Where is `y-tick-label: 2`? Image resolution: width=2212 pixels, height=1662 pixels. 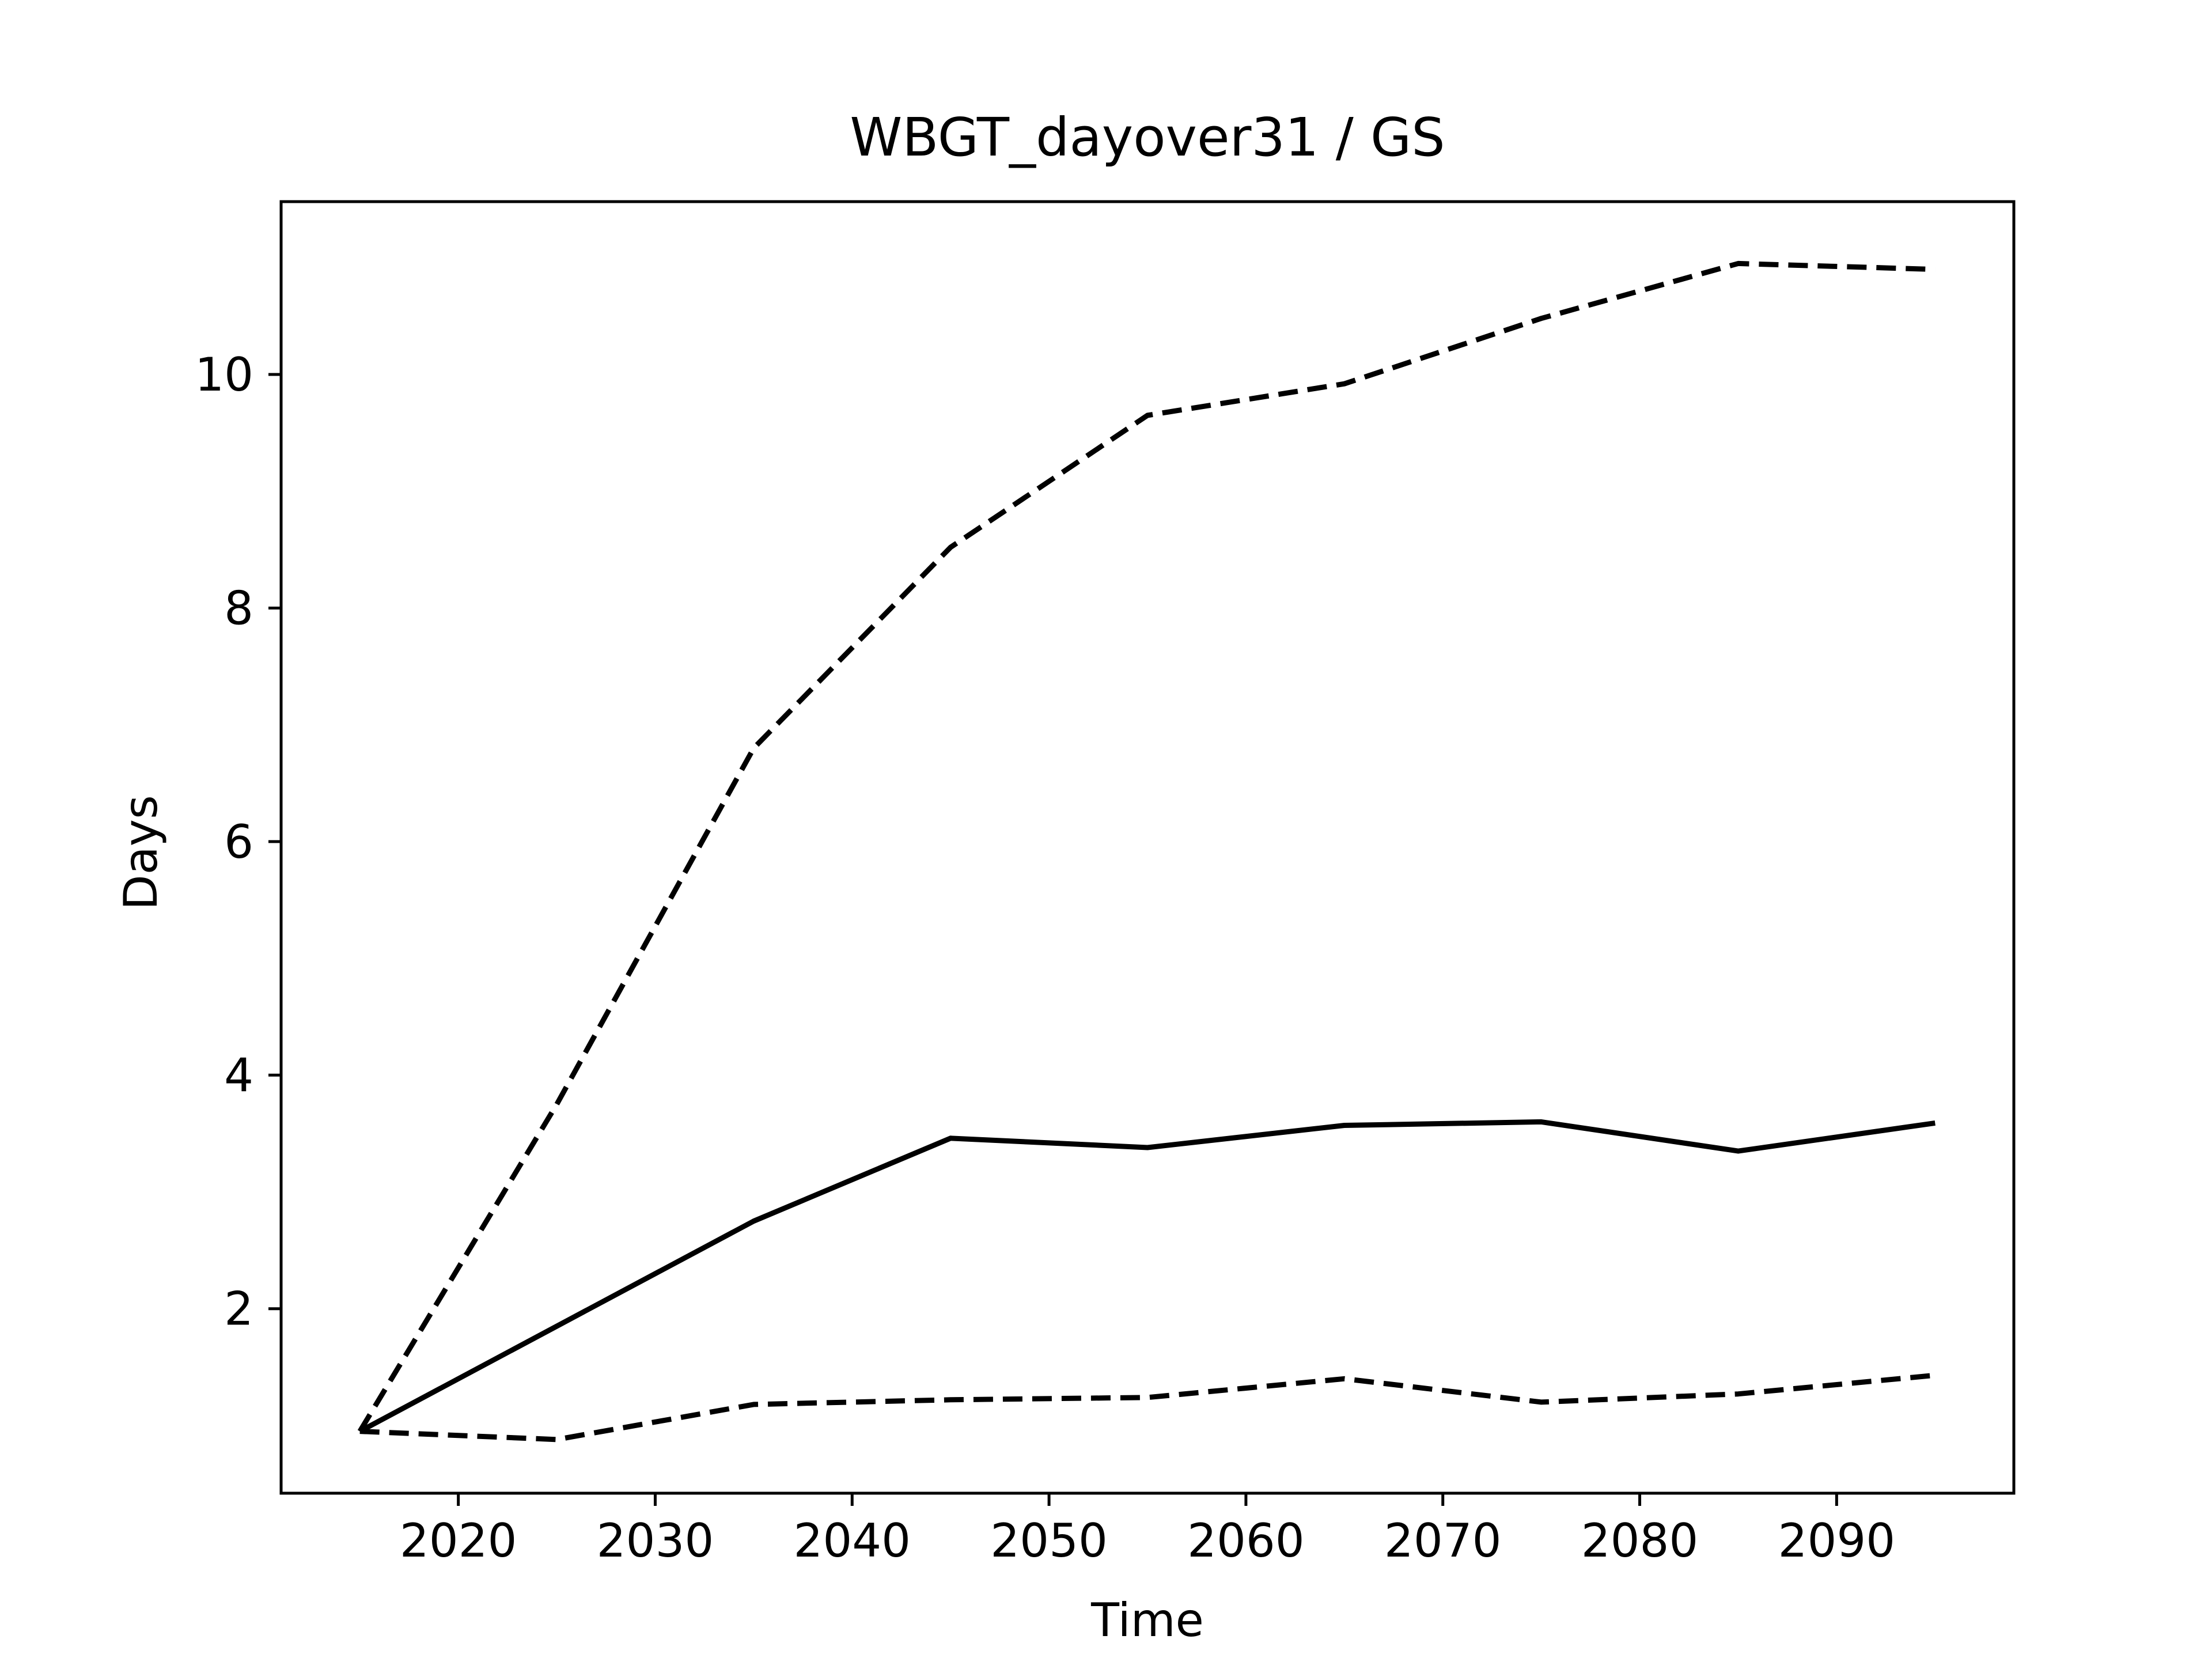
y-tick-label: 2 is located at coordinates (238, 1309).